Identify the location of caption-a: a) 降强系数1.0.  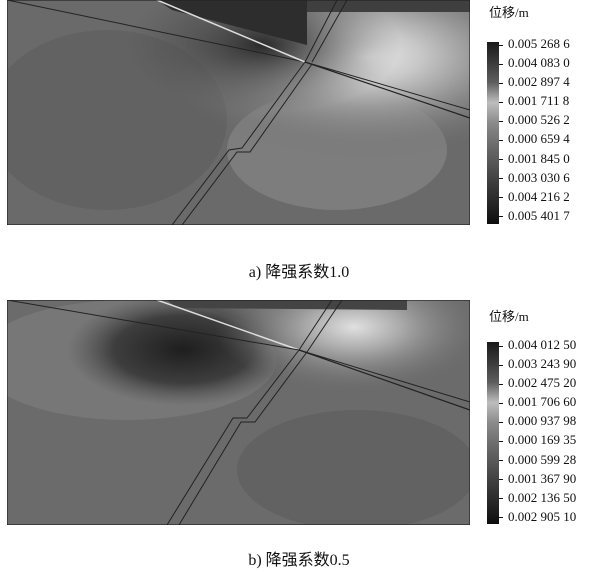
(299, 272).